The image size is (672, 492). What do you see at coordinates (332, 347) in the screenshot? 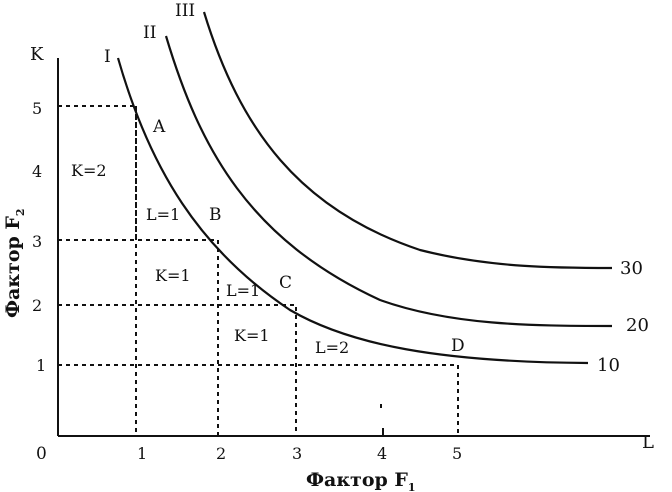
I see `step-label: L=2` at bounding box center [332, 347].